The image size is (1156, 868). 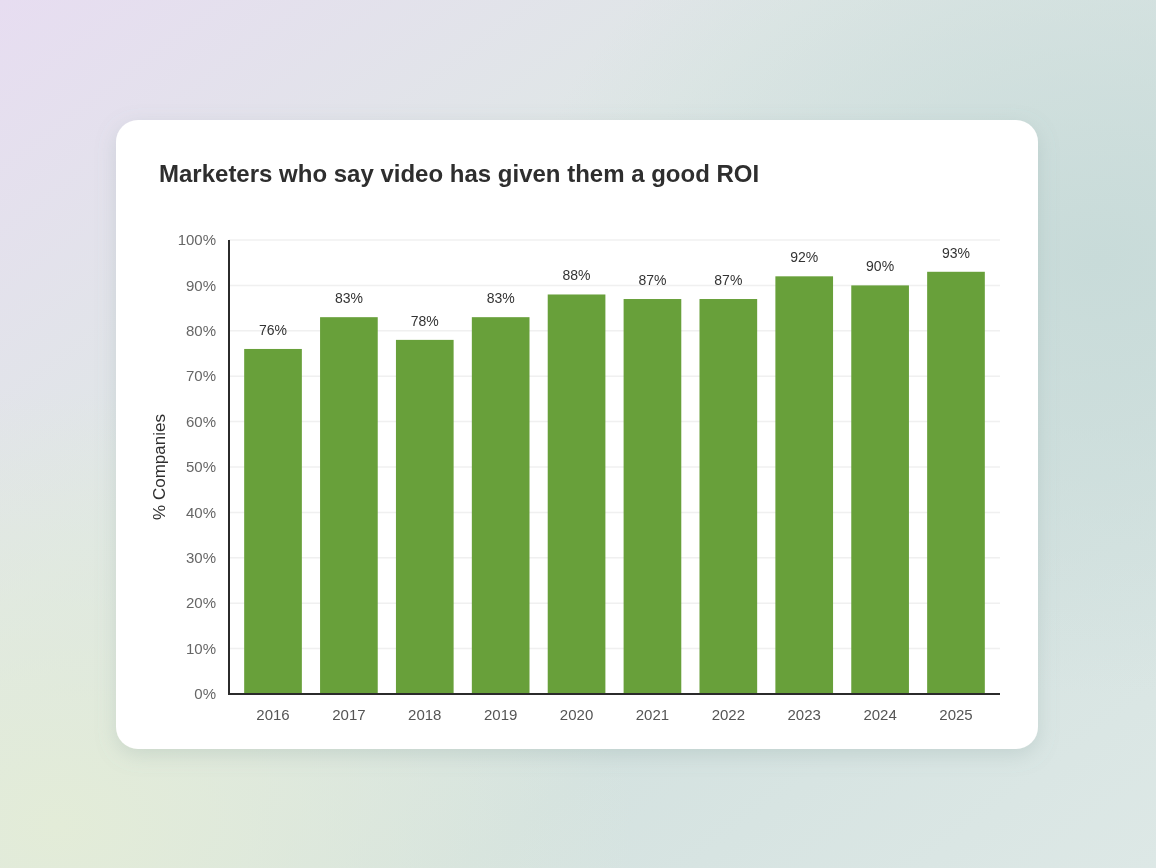 I want to click on chart-title: Marketers who say video has given them a good ROI, so click(x=459, y=173).